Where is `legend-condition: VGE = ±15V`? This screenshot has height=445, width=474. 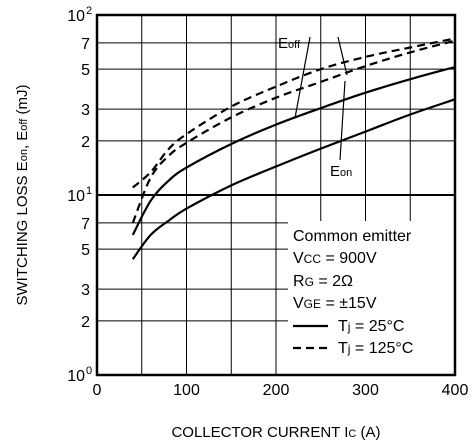
legend-condition: VGE = ±15V is located at coordinates (335, 303).